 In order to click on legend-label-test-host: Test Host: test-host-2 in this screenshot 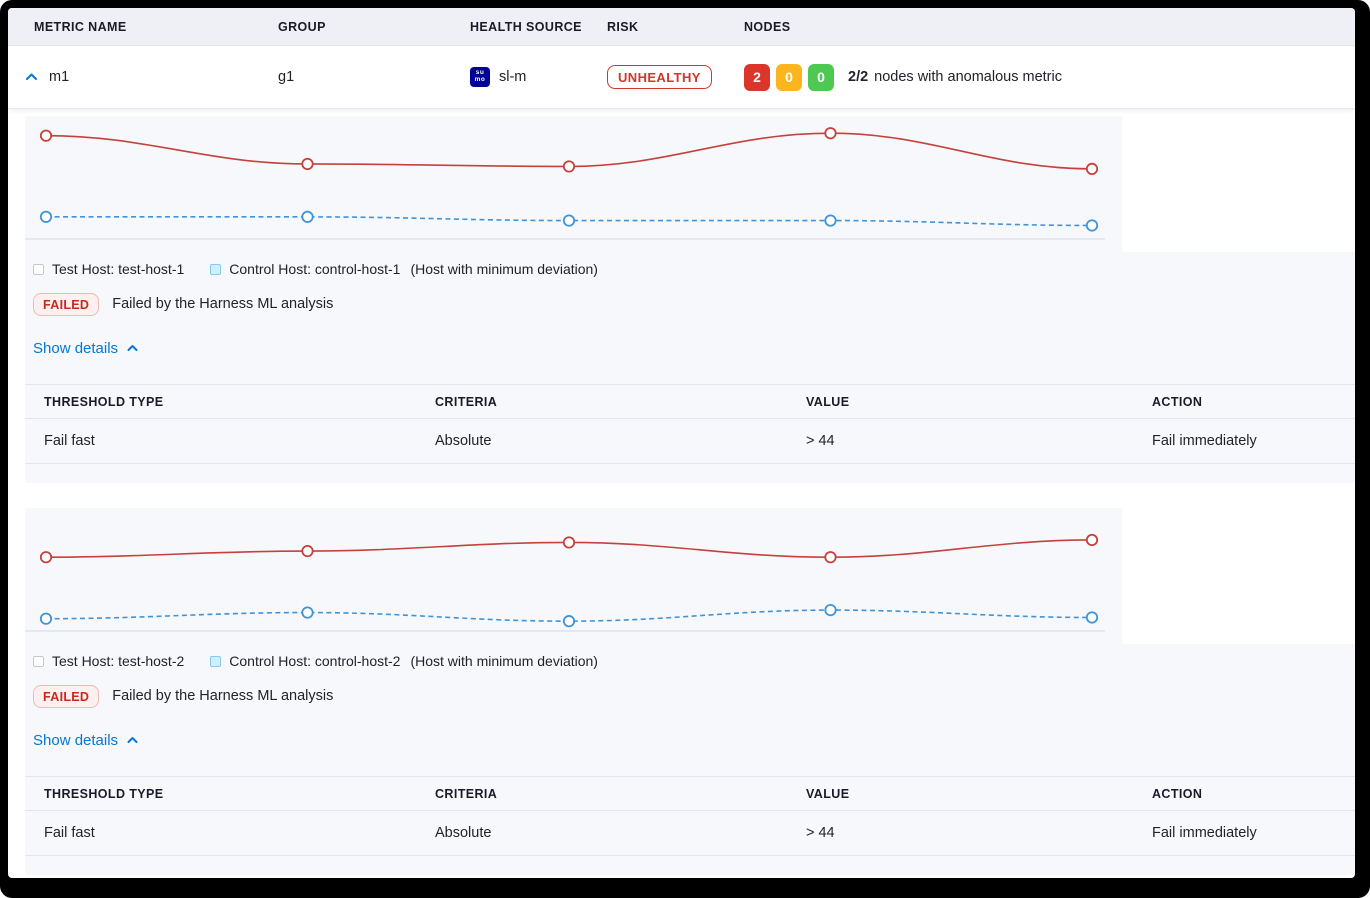, I will do `click(118, 661)`.